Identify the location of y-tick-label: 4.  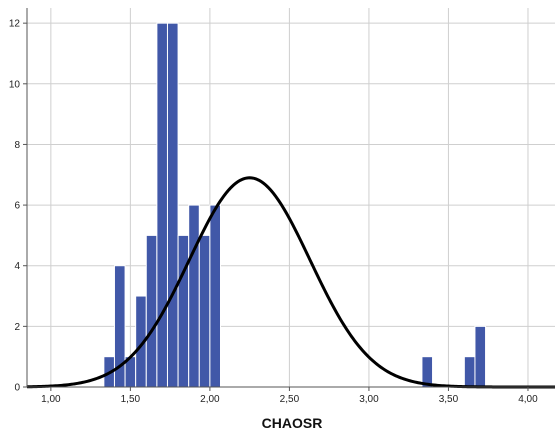
(17, 266).